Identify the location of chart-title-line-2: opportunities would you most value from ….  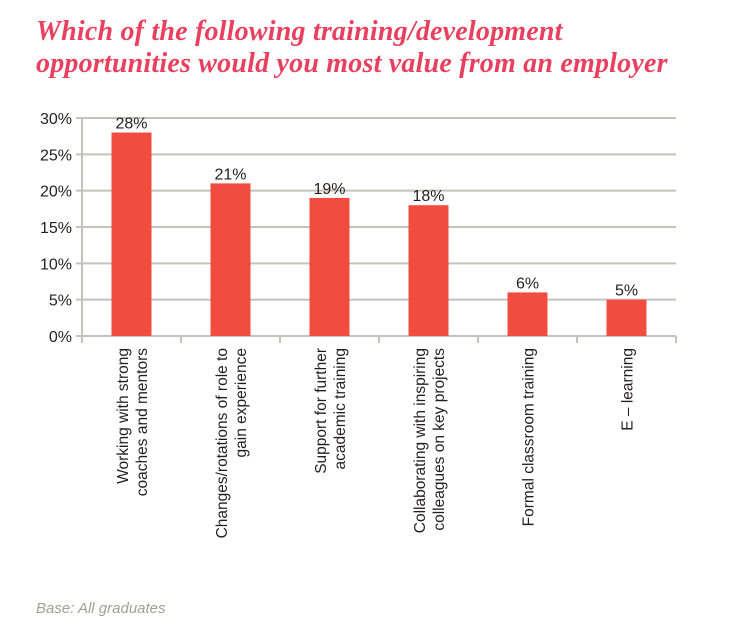
(352, 63).